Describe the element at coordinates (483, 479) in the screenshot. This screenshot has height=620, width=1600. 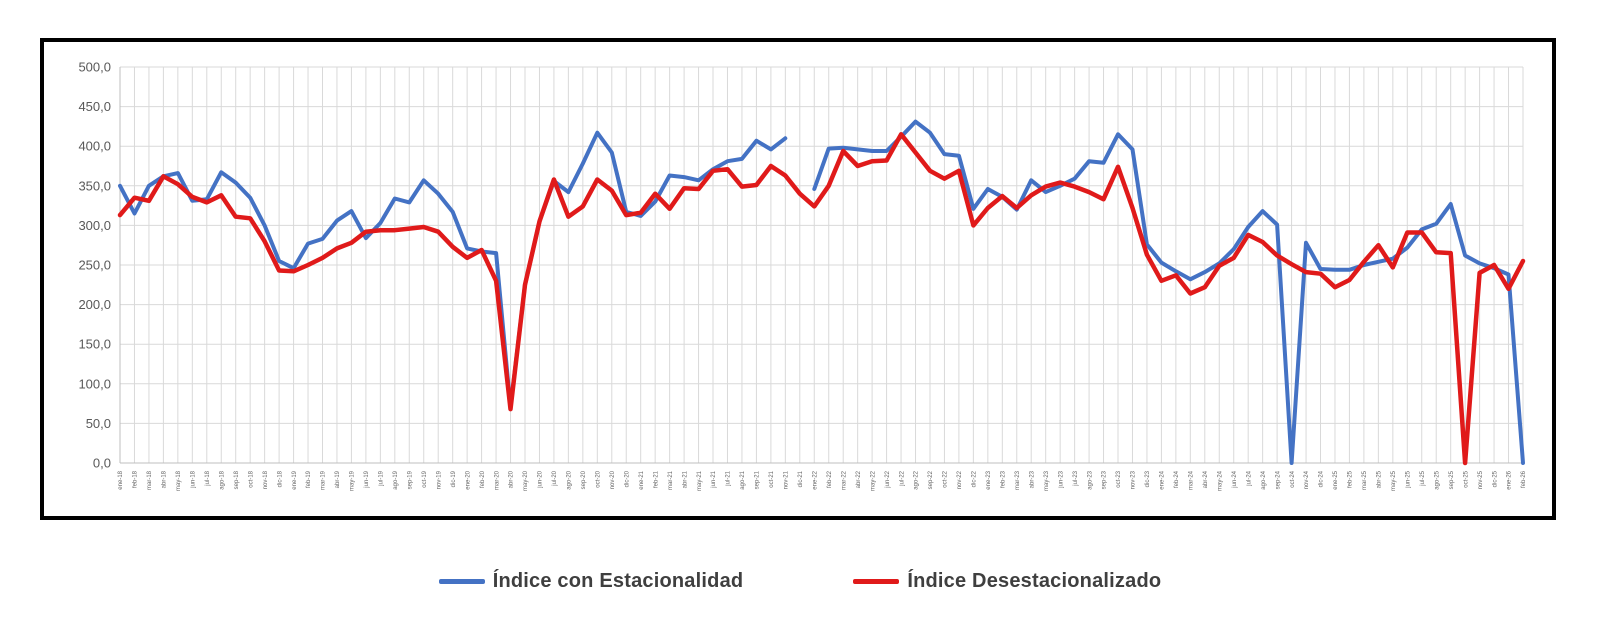
I see `x-tick-label: feb-20` at that location.